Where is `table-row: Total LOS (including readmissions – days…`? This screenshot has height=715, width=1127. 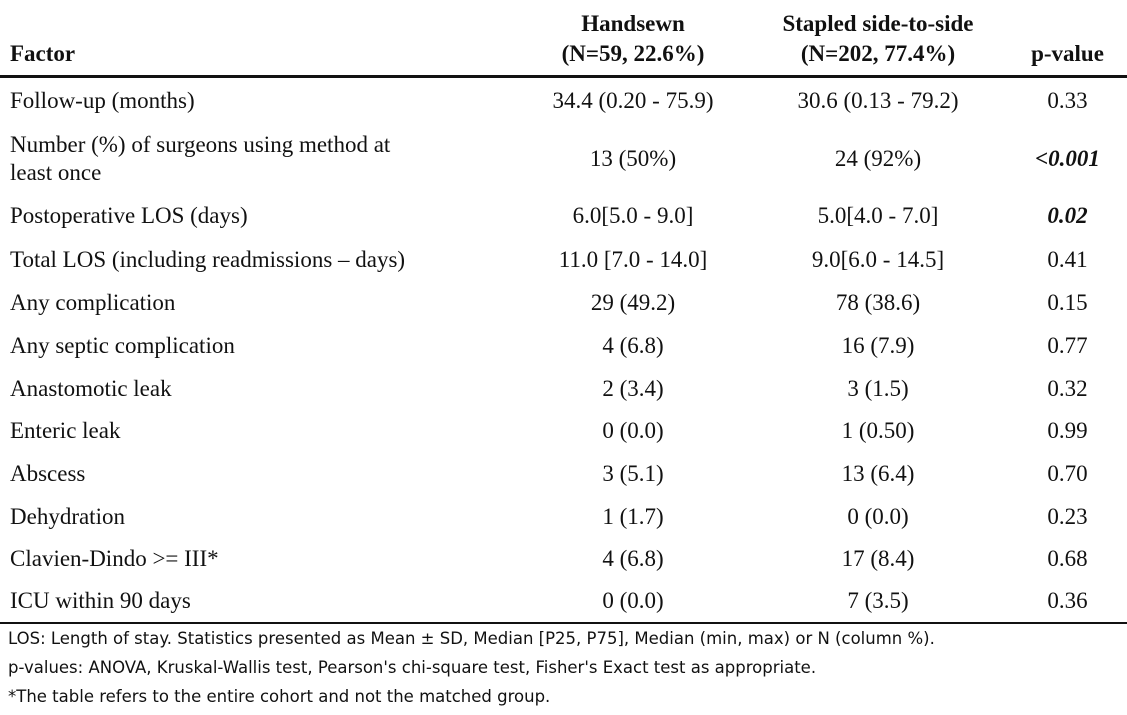
table-row: Total LOS (including readmissions – days… is located at coordinates (563, 260).